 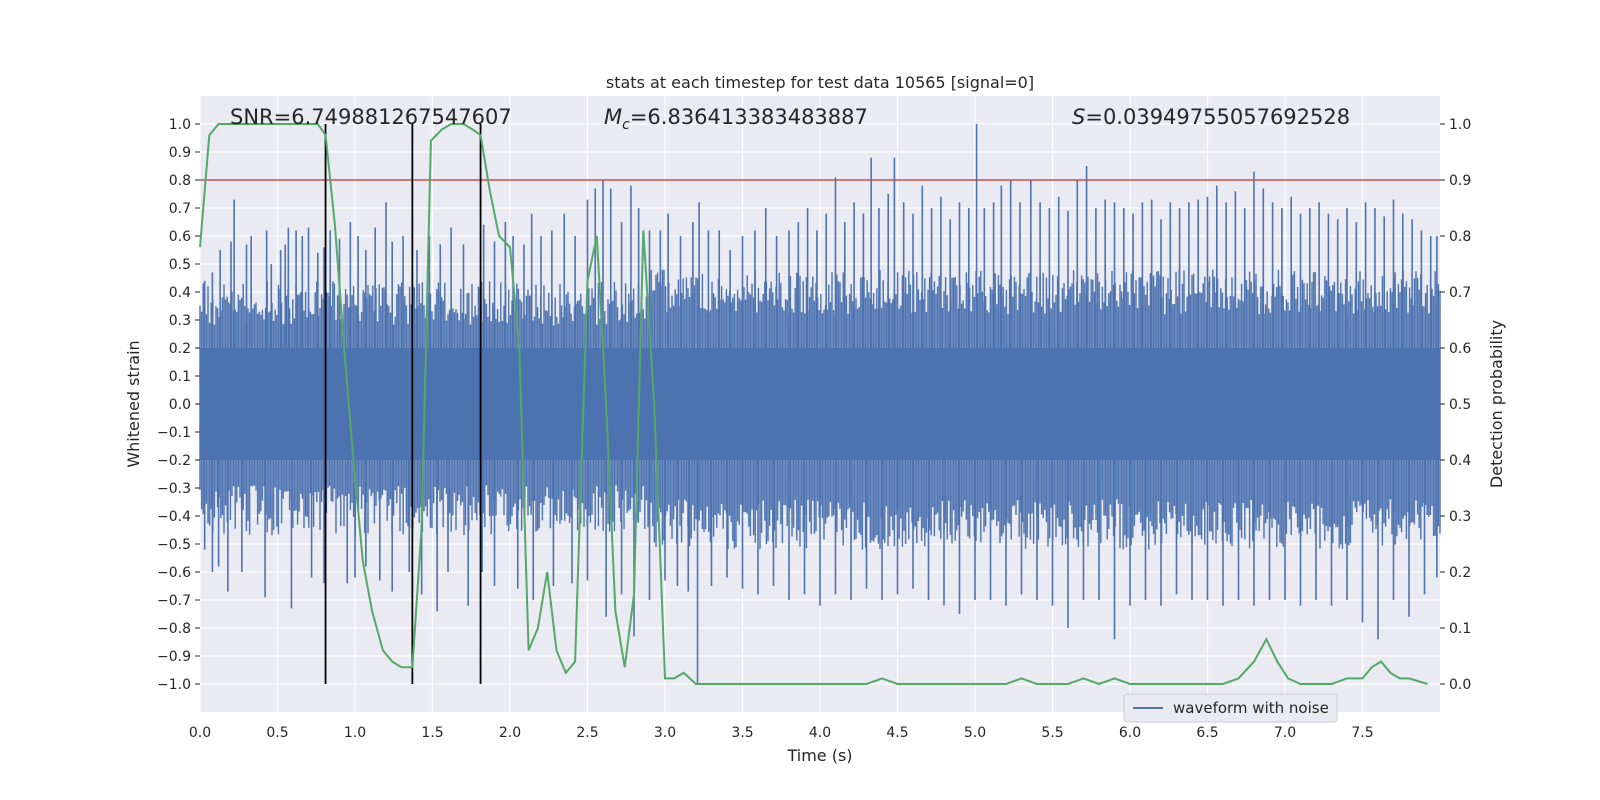 What do you see at coordinates (1460, 349) in the screenshot?
I see `y-right-tick-label: 0.6` at bounding box center [1460, 349].